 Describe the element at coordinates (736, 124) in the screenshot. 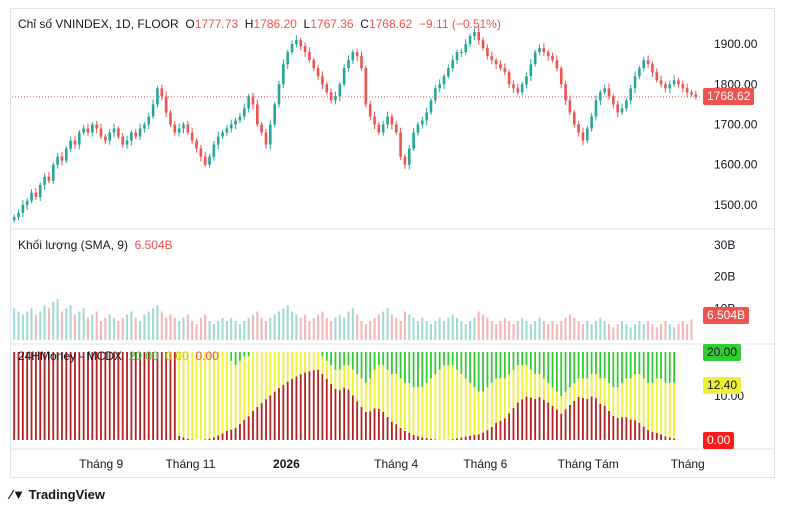

I see `price-tick-label: 1700.00` at that location.